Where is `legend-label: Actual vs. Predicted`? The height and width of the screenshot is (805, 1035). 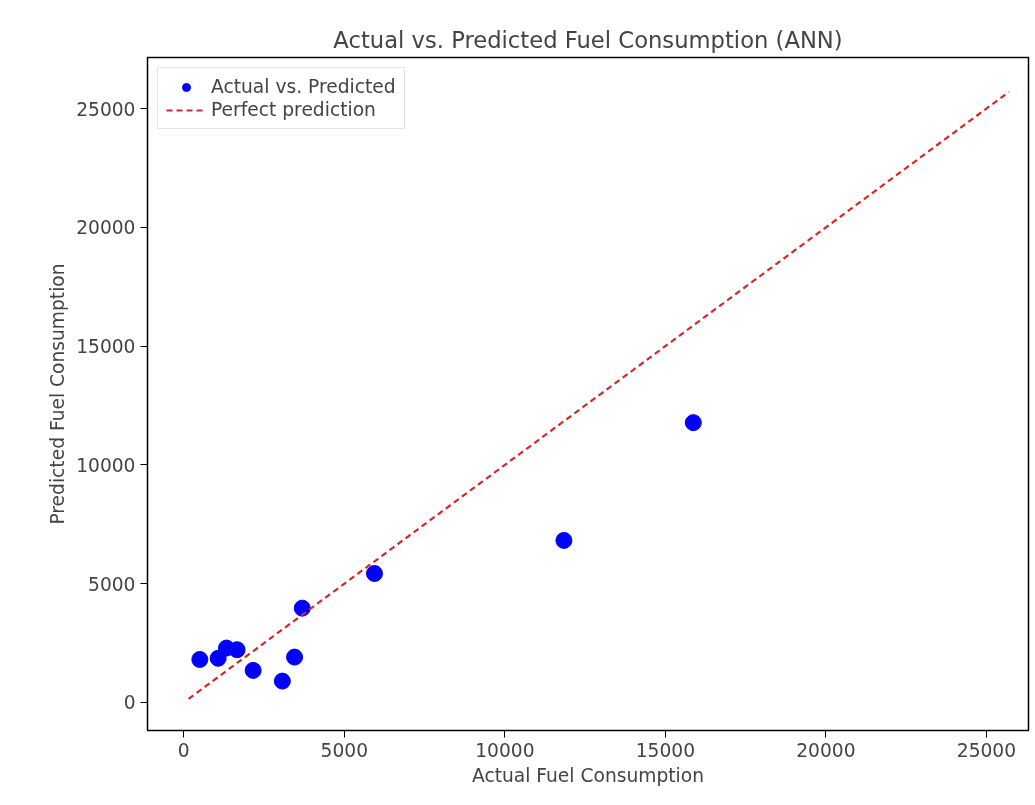 legend-label: Actual vs. Predicted is located at coordinates (303, 86).